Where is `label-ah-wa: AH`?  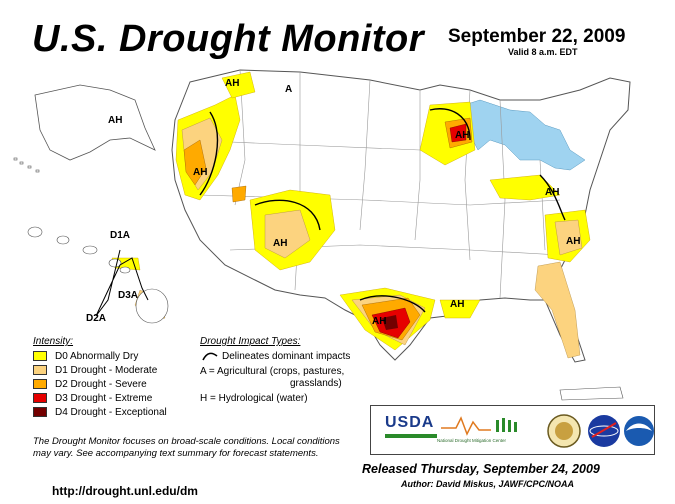
label-ah-wa: AH is located at coordinates (232, 83).